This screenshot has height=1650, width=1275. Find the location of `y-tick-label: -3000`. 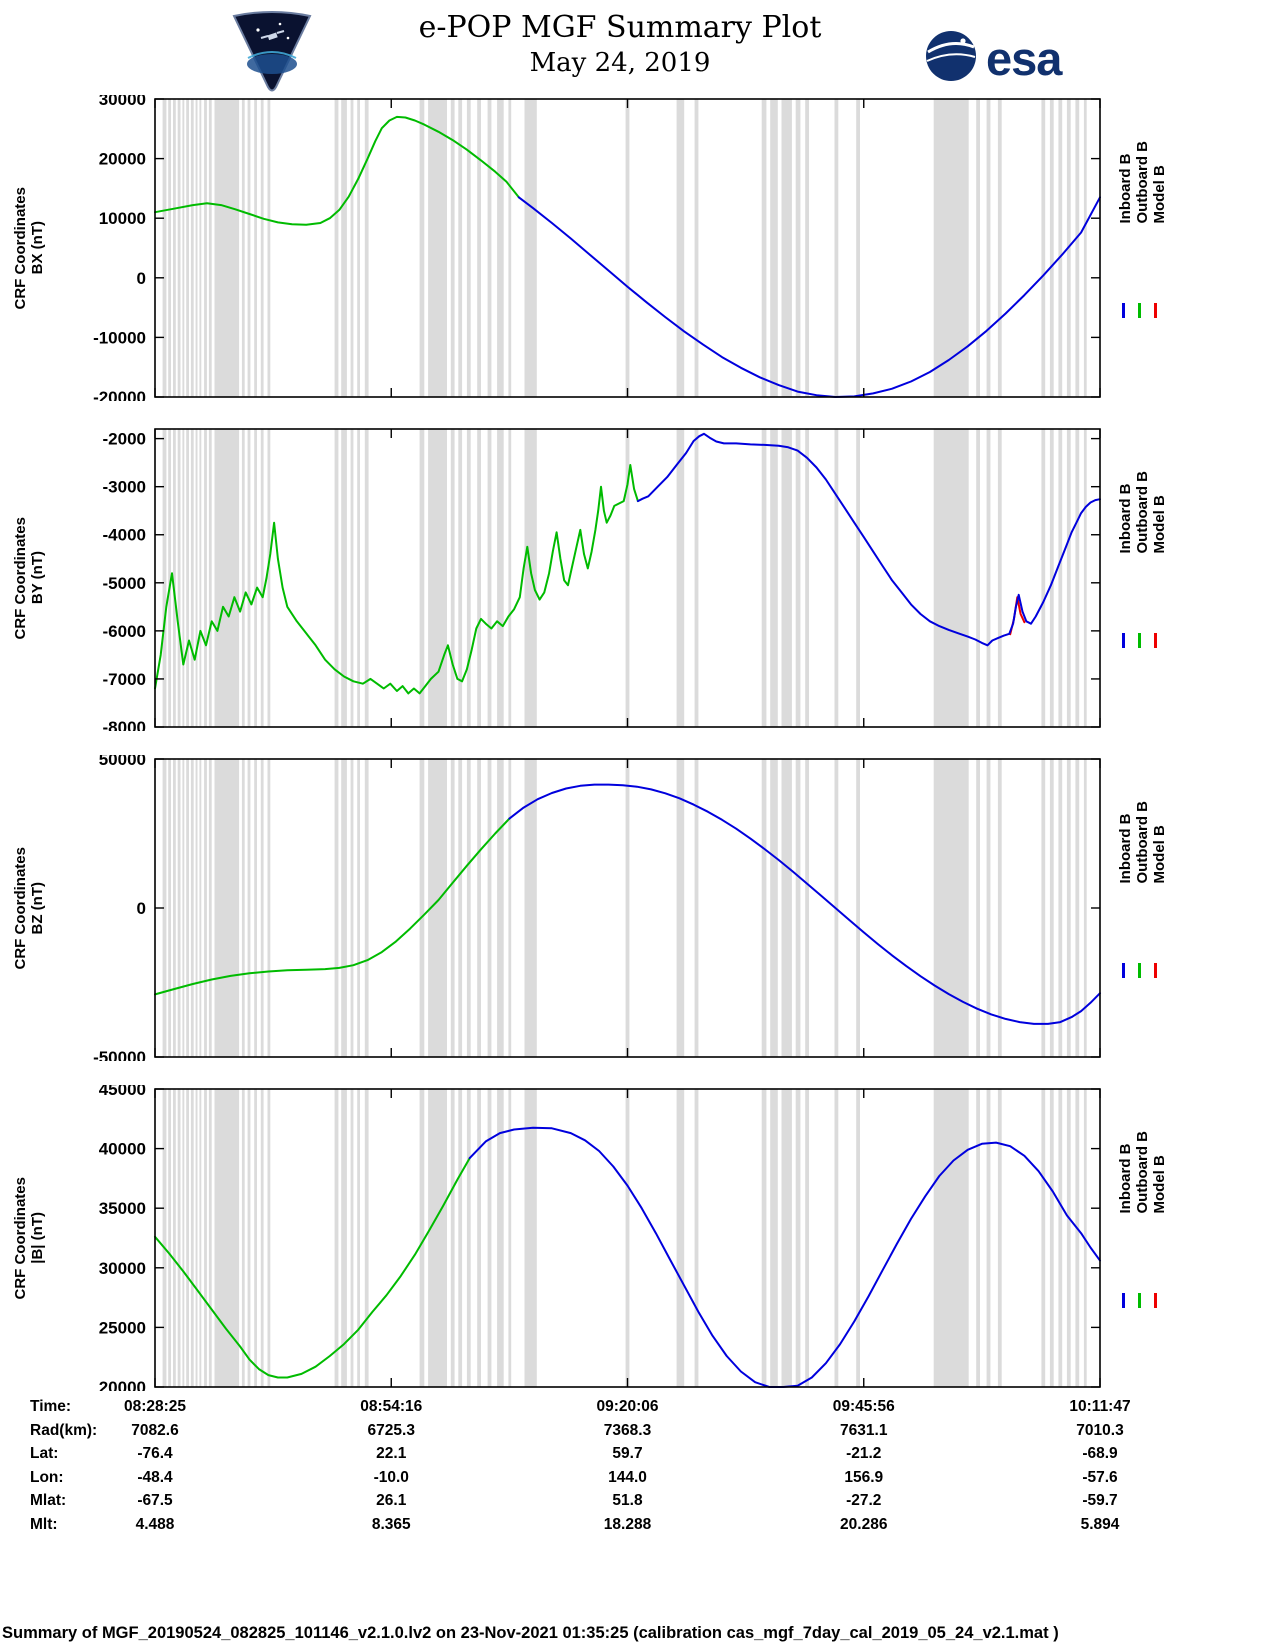

y-tick-label: -3000 is located at coordinates (124, 487).